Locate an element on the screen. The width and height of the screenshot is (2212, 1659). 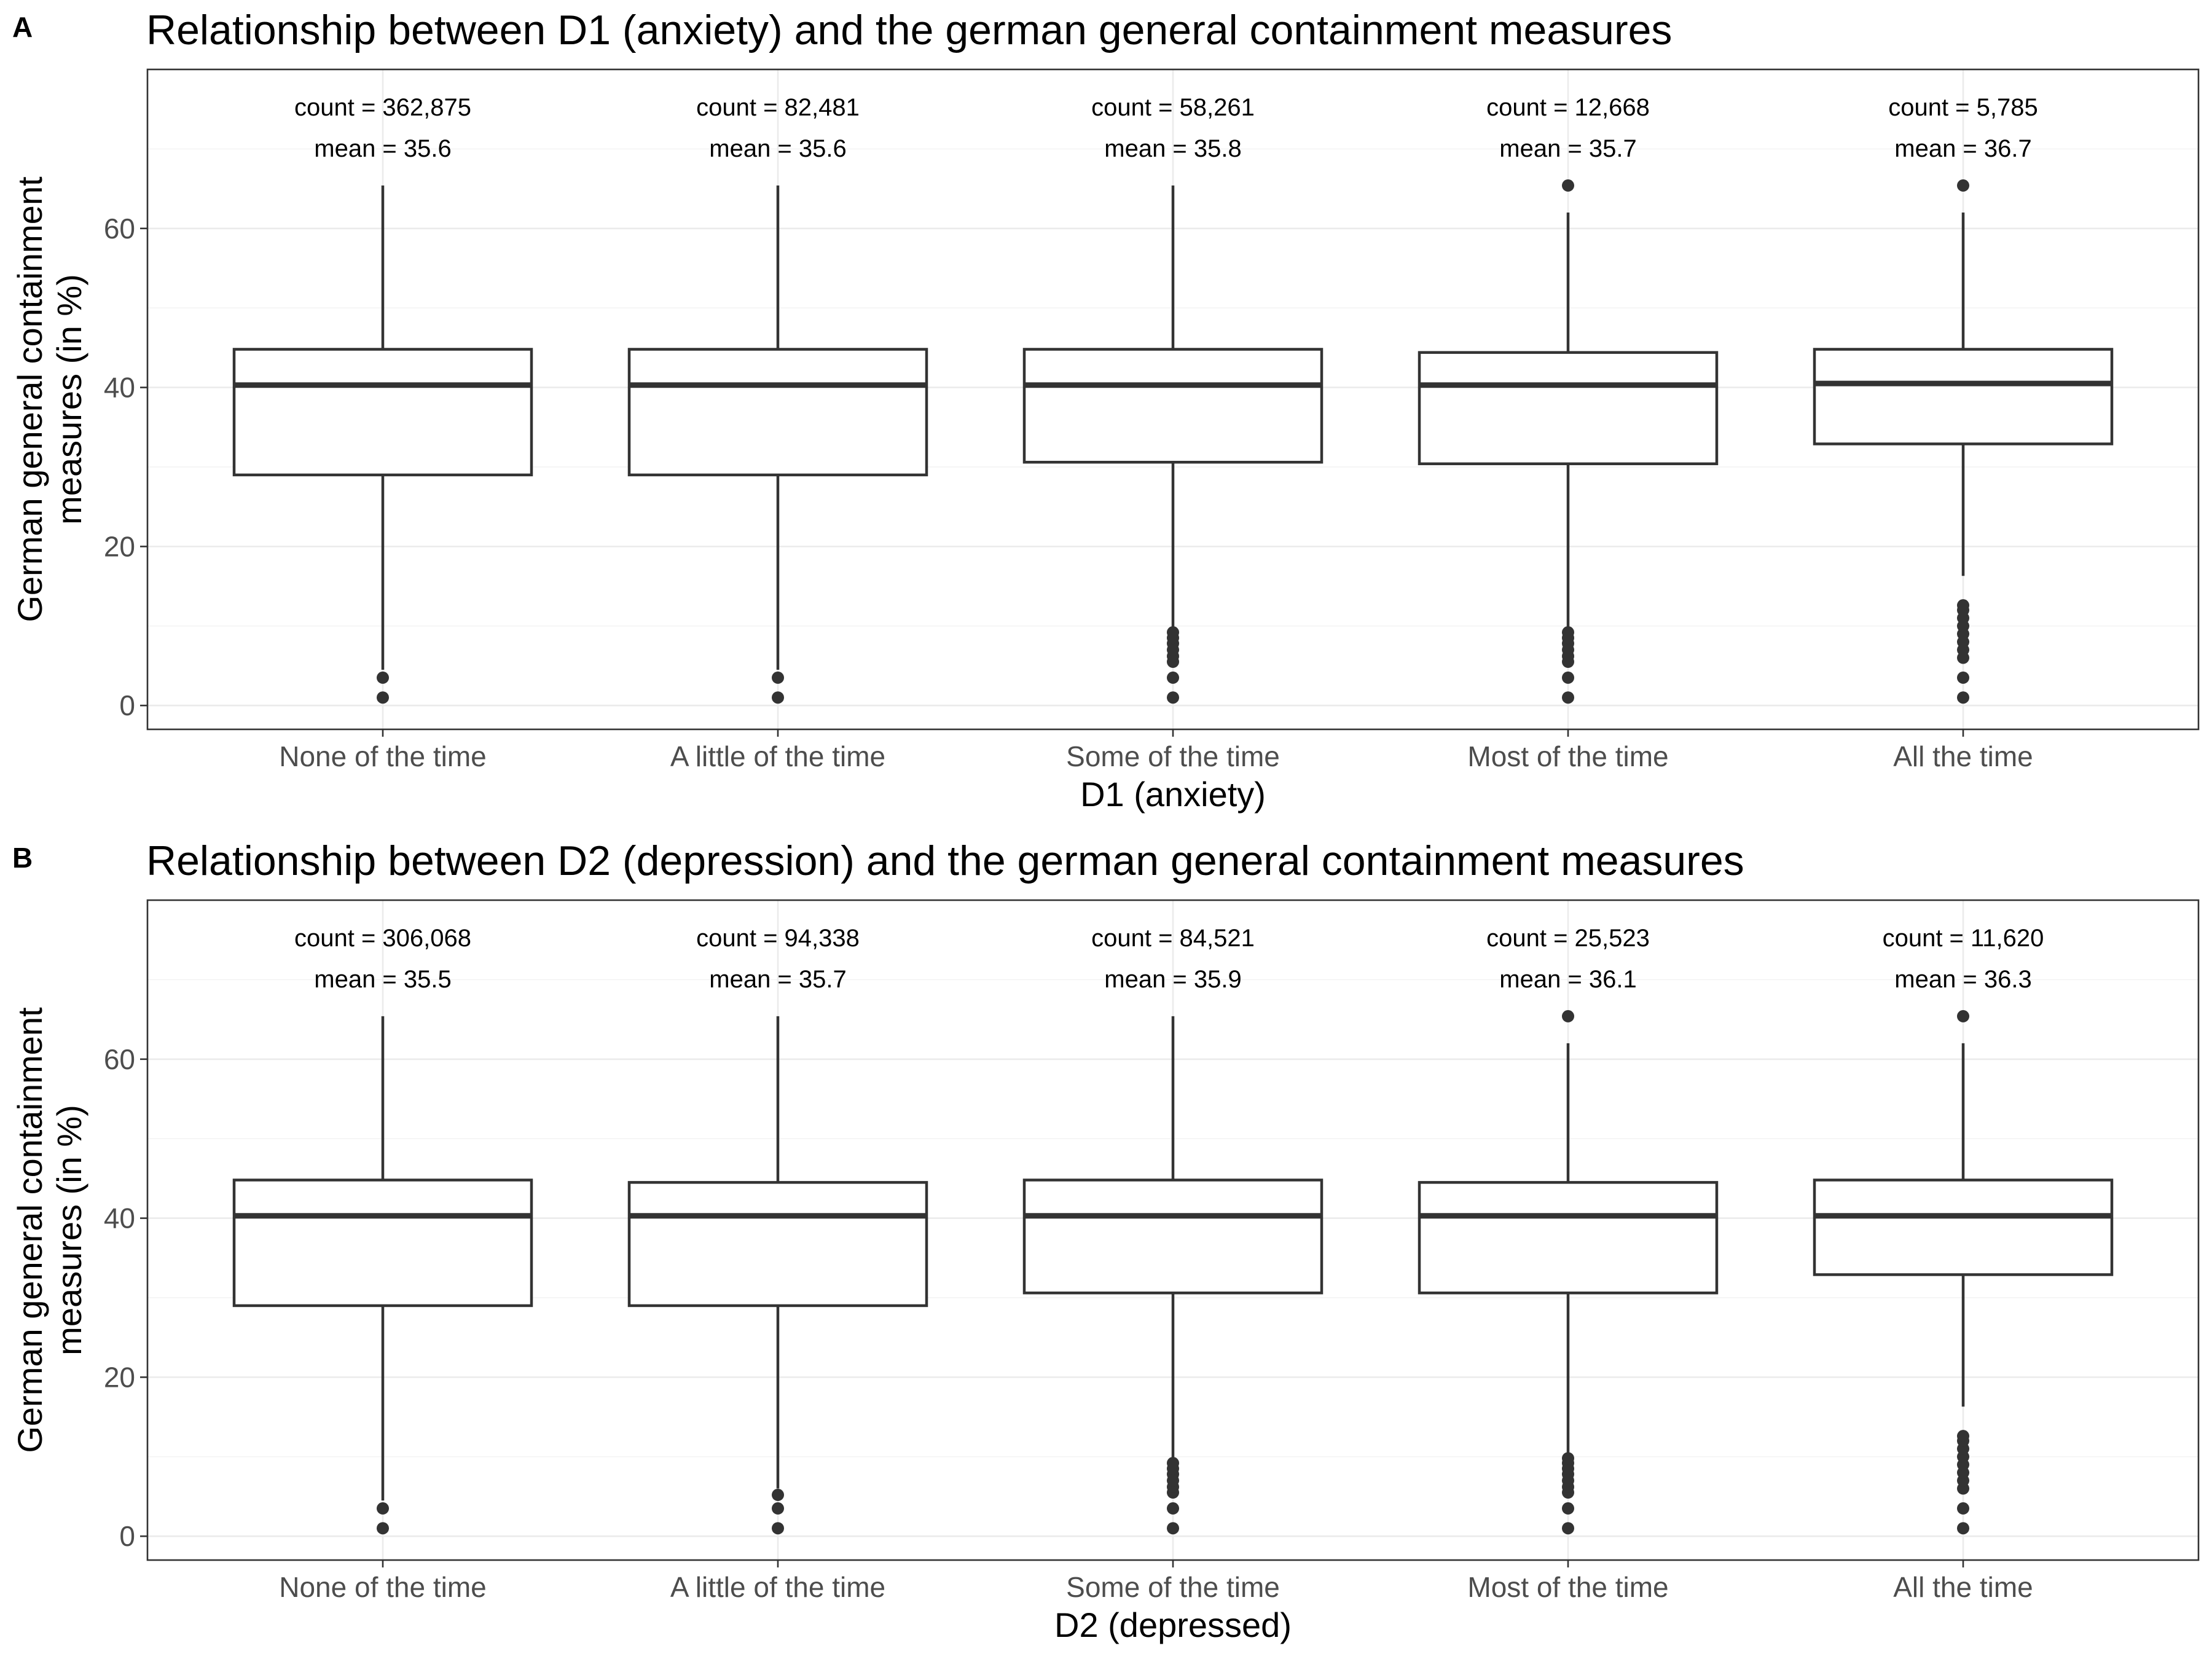
mean-label: mean = 36.3 is located at coordinates (1963, 979).